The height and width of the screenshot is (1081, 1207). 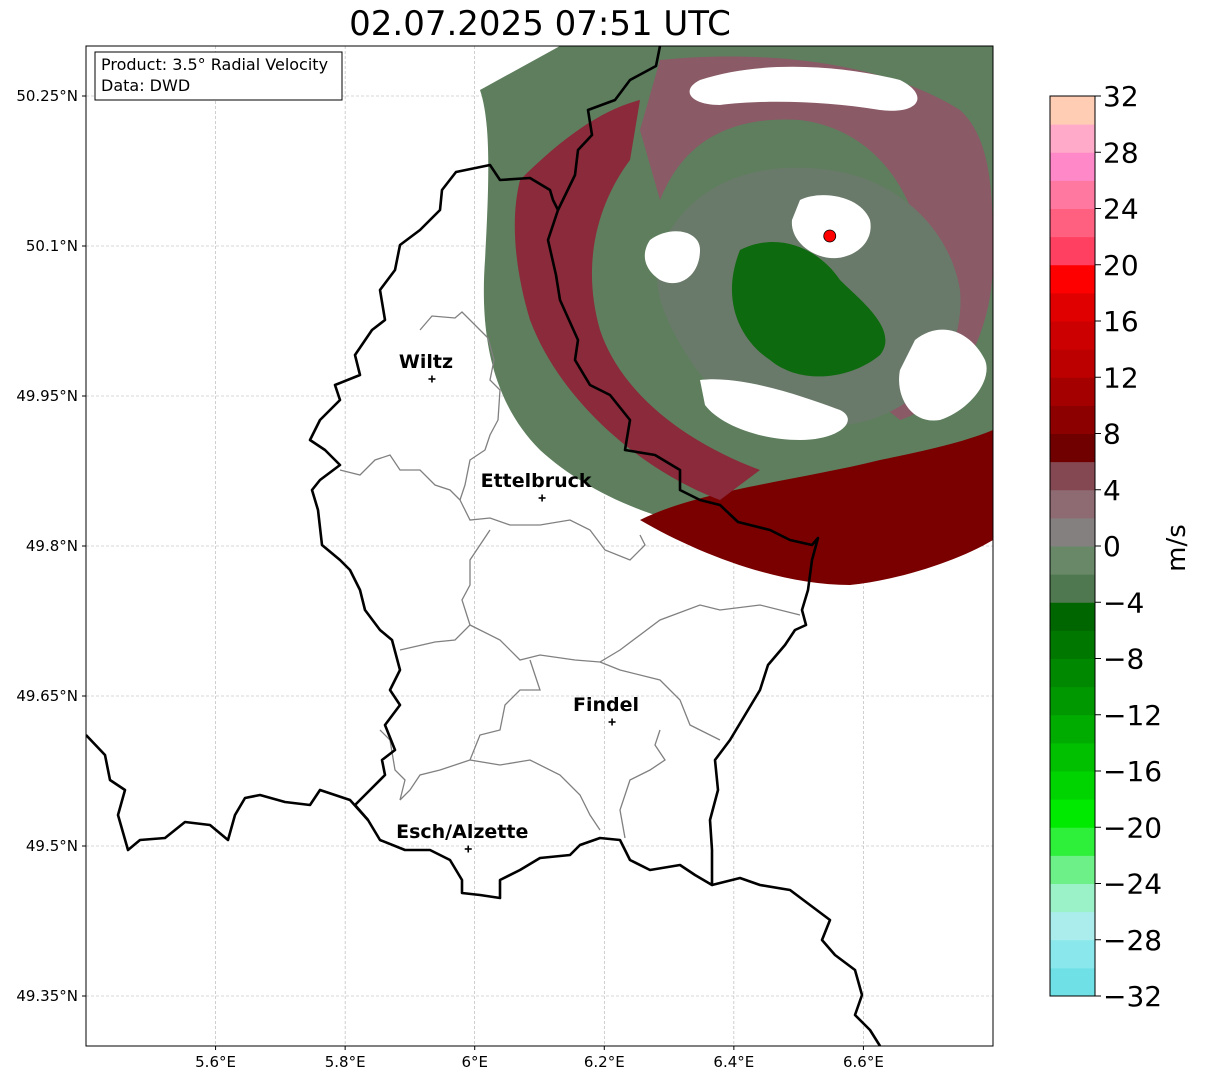 What do you see at coordinates (831, 227) in the screenshot?
I see `velocity-gap-center` at bounding box center [831, 227].